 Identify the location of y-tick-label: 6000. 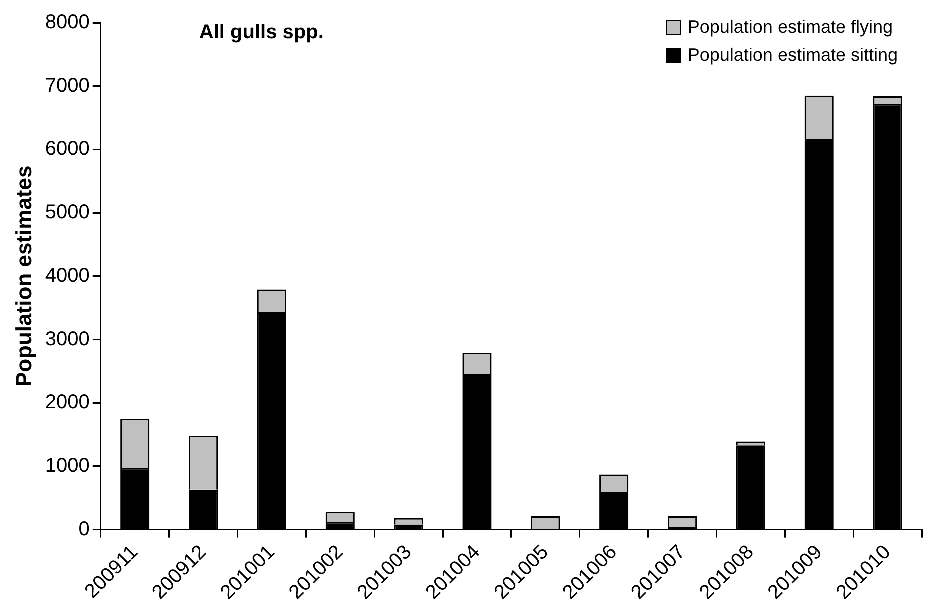
(67, 149).